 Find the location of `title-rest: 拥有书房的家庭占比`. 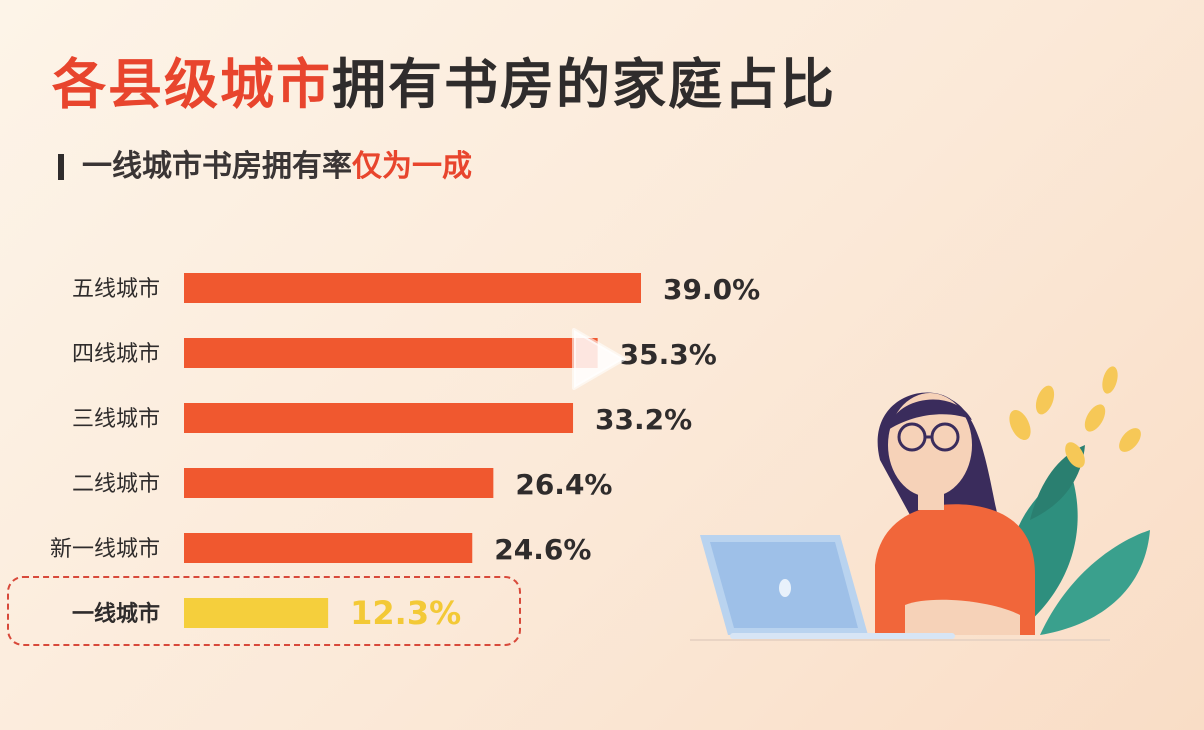

title-rest: 拥有书房的家庭占比 is located at coordinates (584, 84).